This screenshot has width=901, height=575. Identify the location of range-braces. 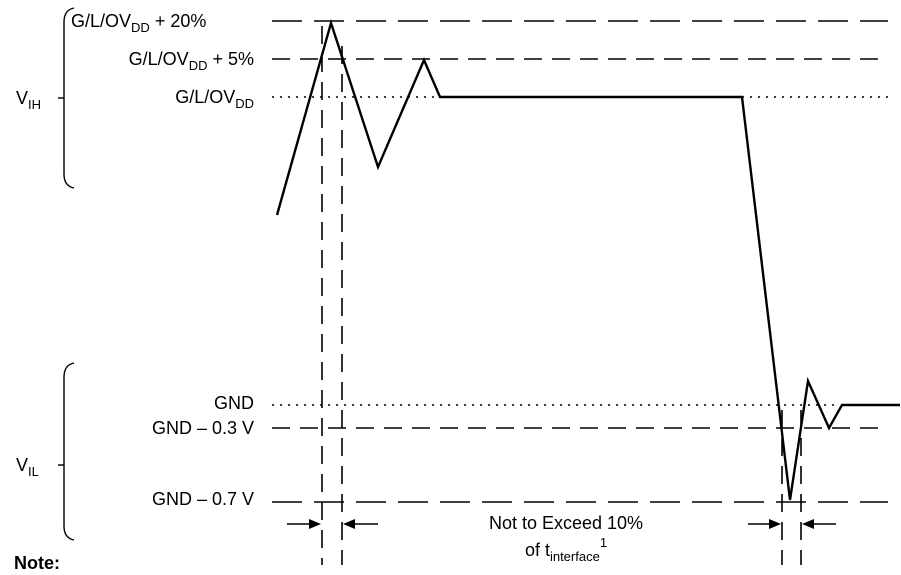
(66, 274).